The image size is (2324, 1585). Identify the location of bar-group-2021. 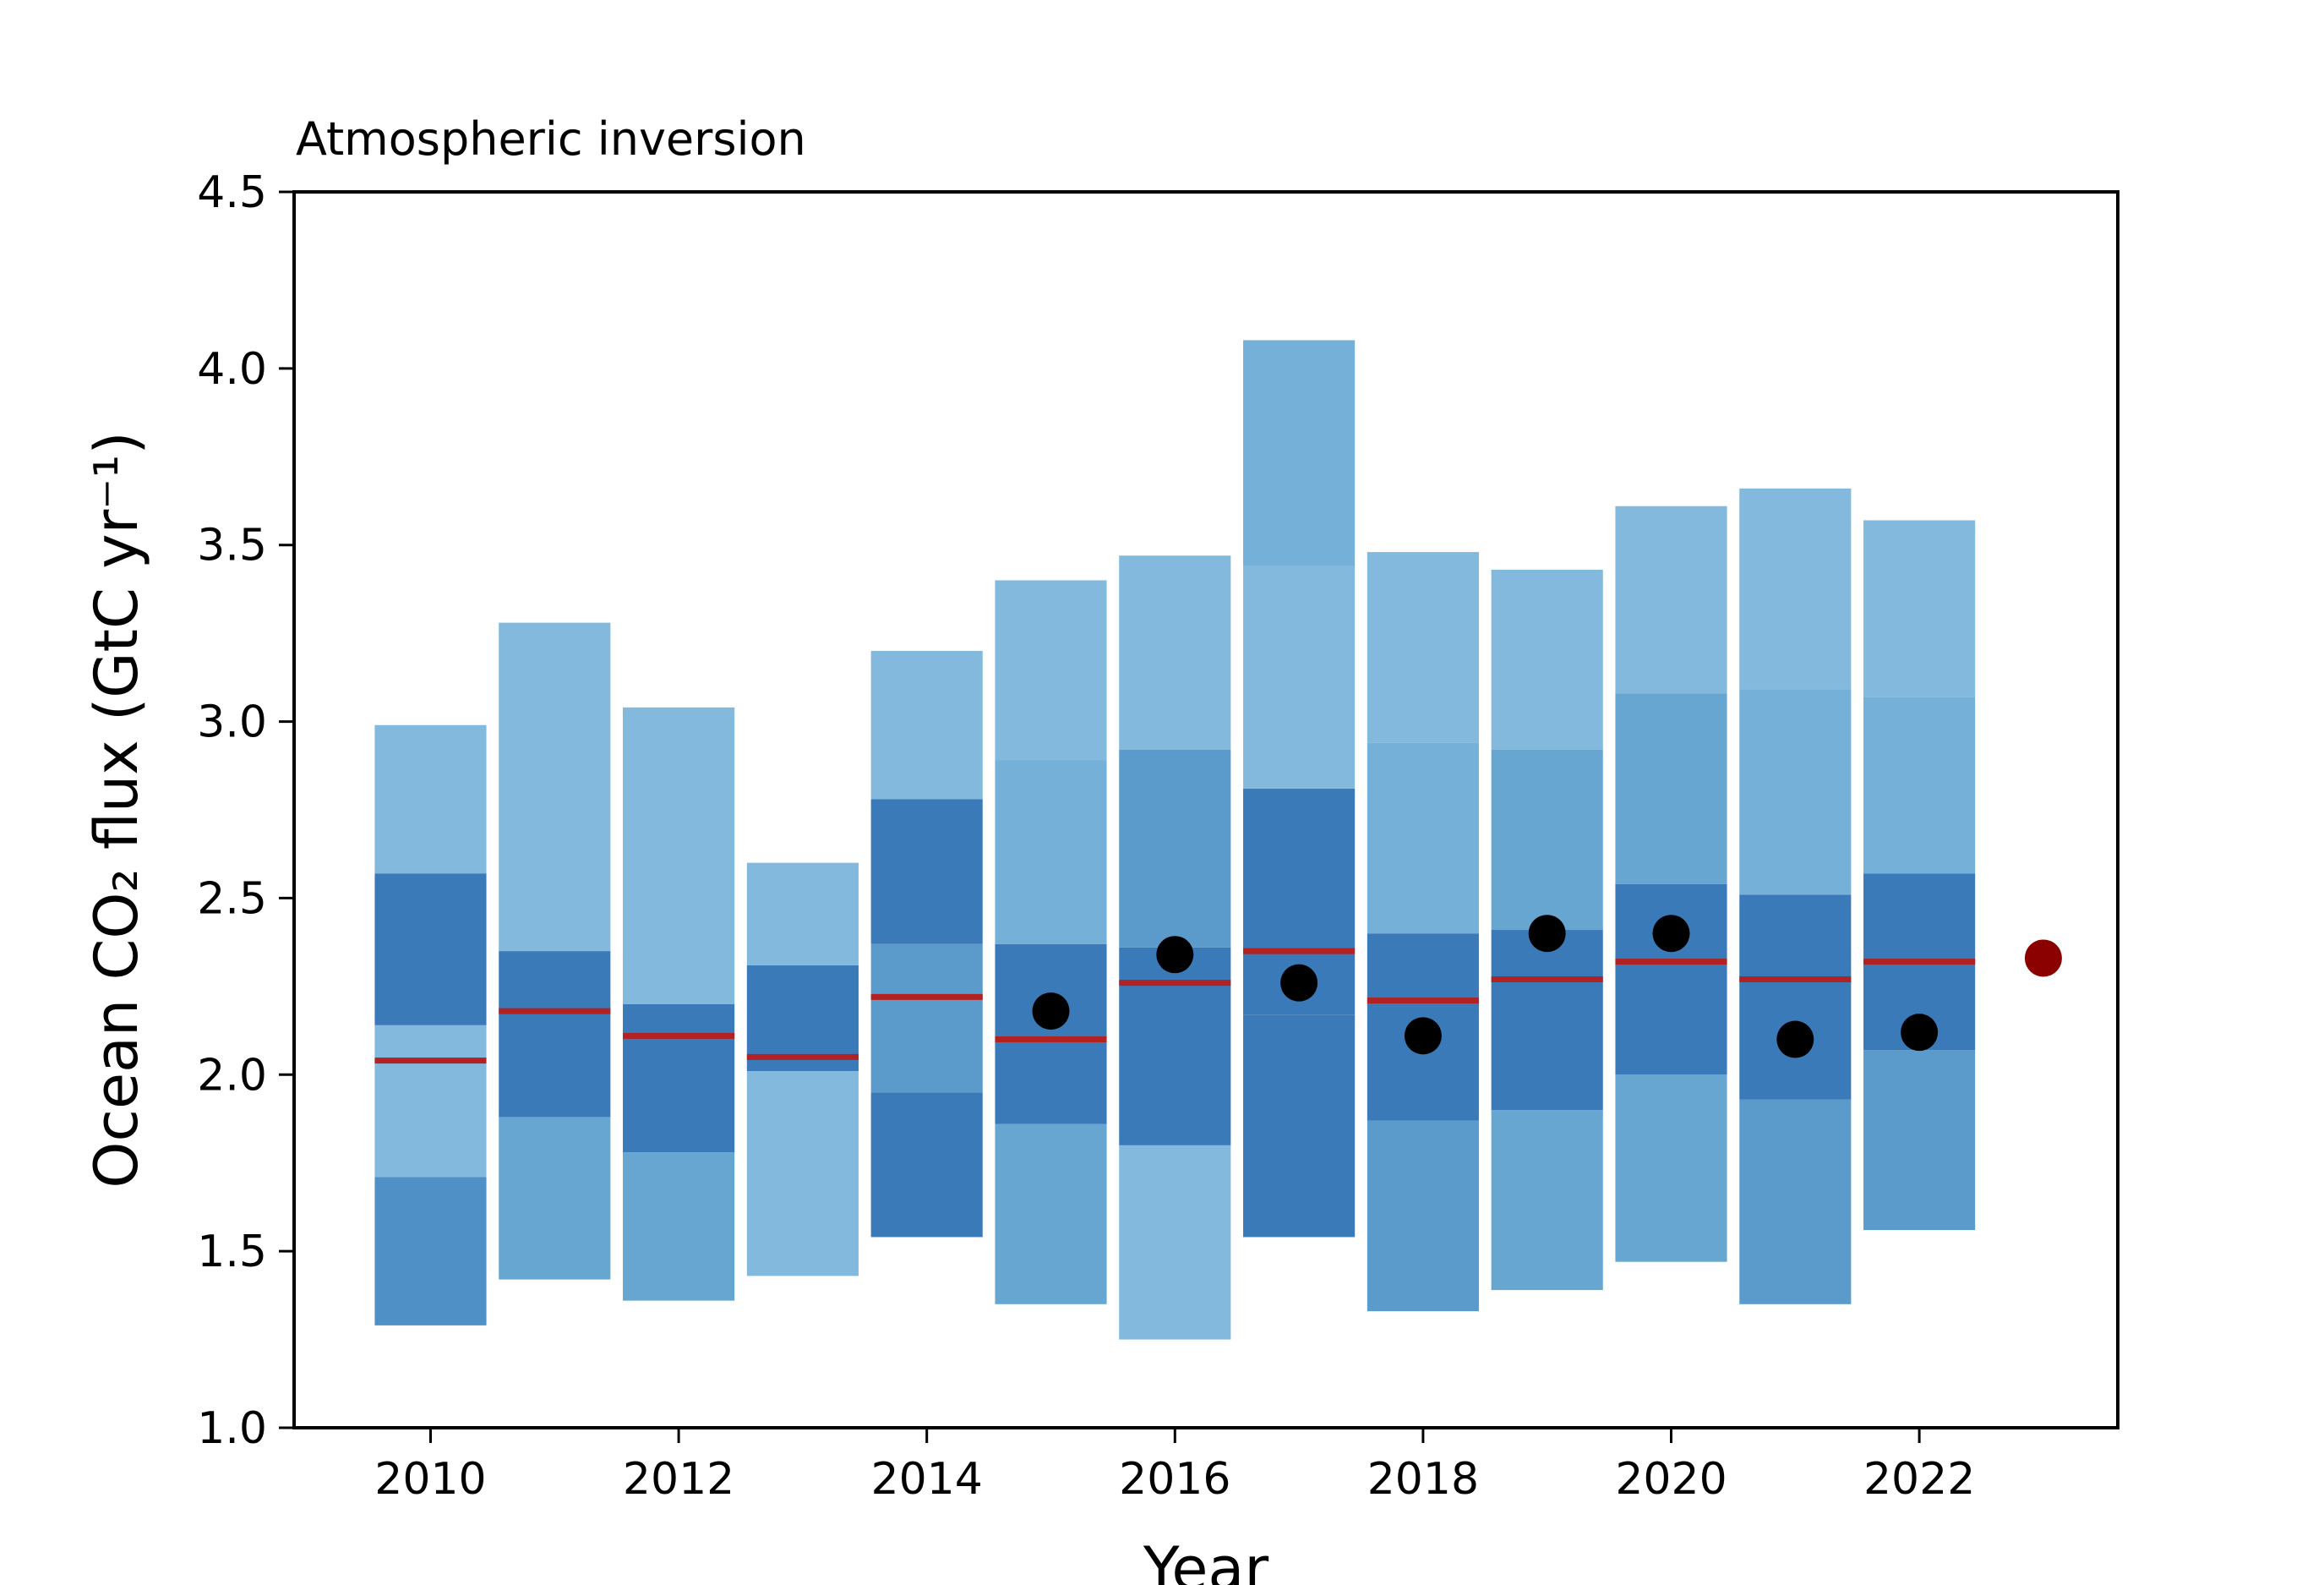
(1795, 896).